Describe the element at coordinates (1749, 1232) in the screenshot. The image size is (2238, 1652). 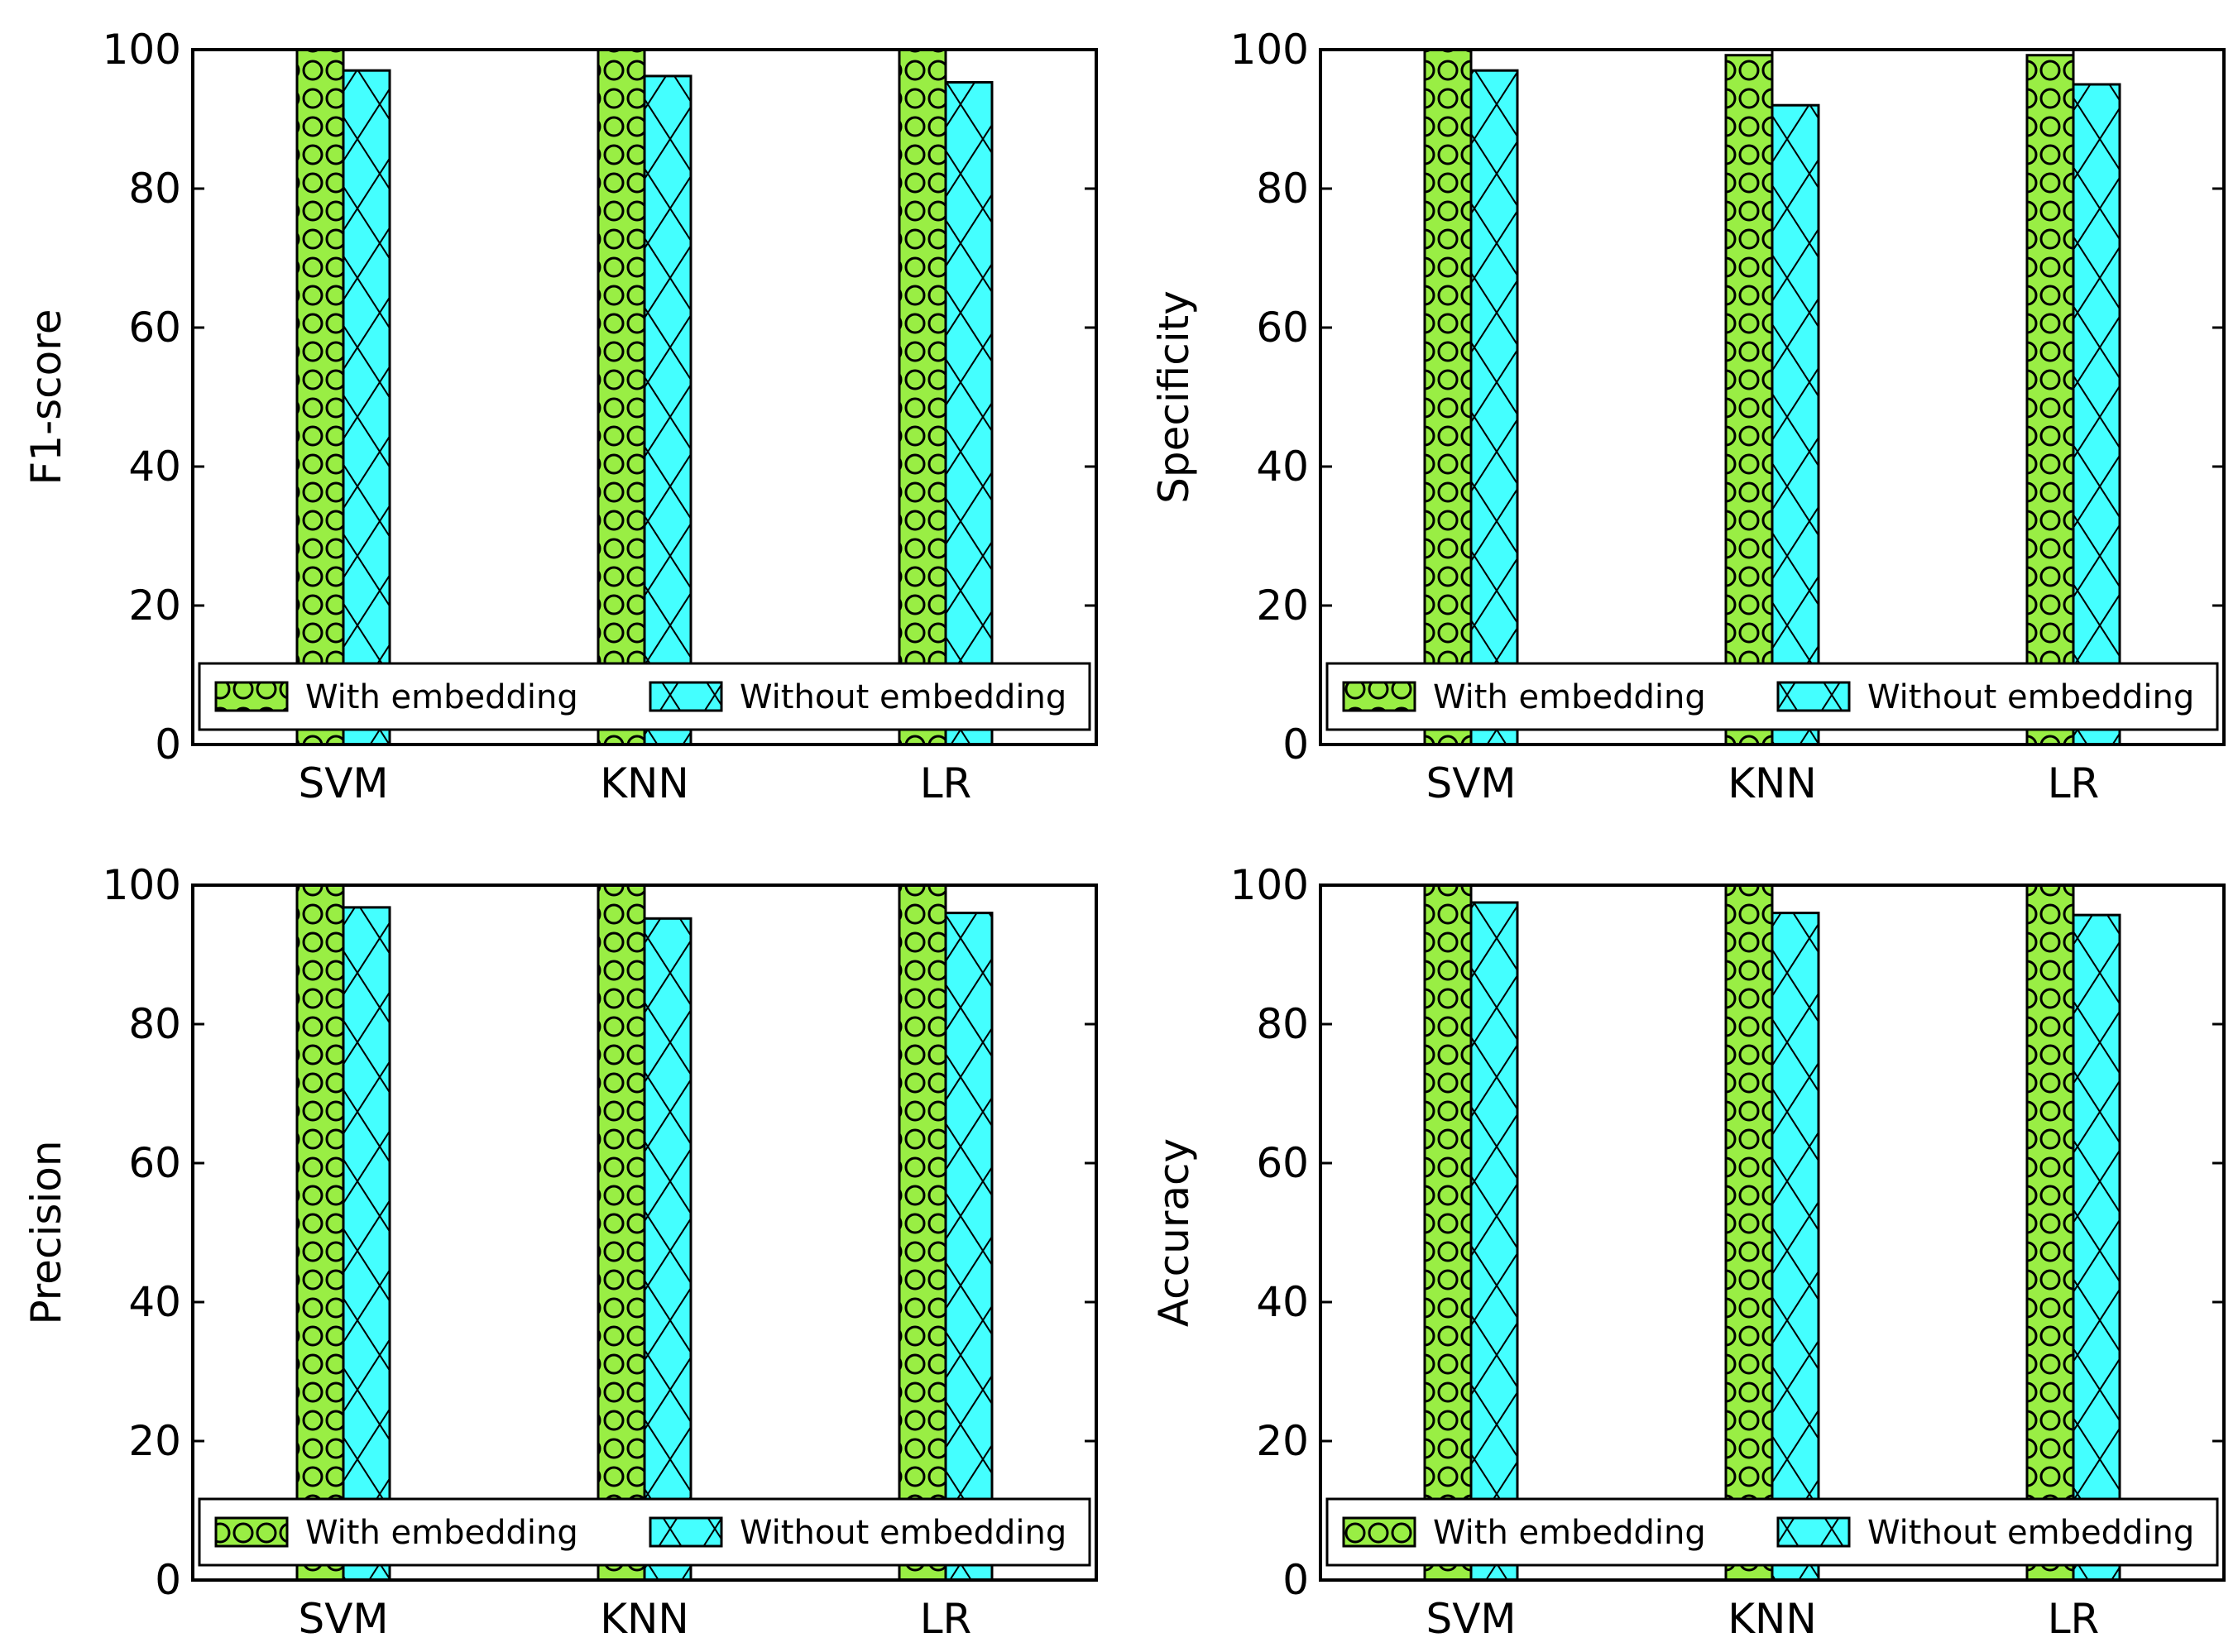
I see `accuracy-bar-knn-with-embedding-hatch` at that location.